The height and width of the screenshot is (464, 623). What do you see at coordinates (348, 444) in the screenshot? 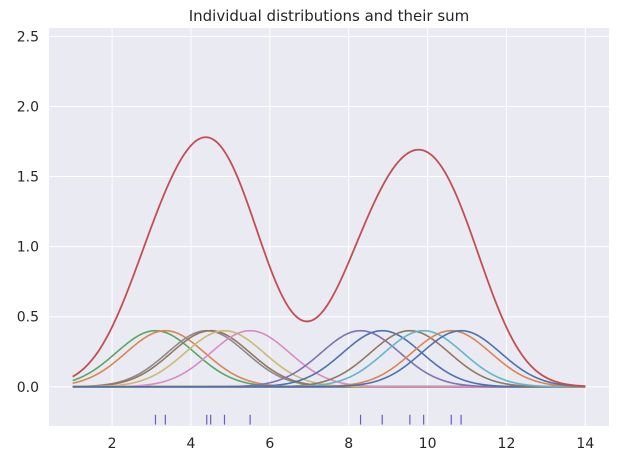
I see `x-tick-label: 8` at bounding box center [348, 444].